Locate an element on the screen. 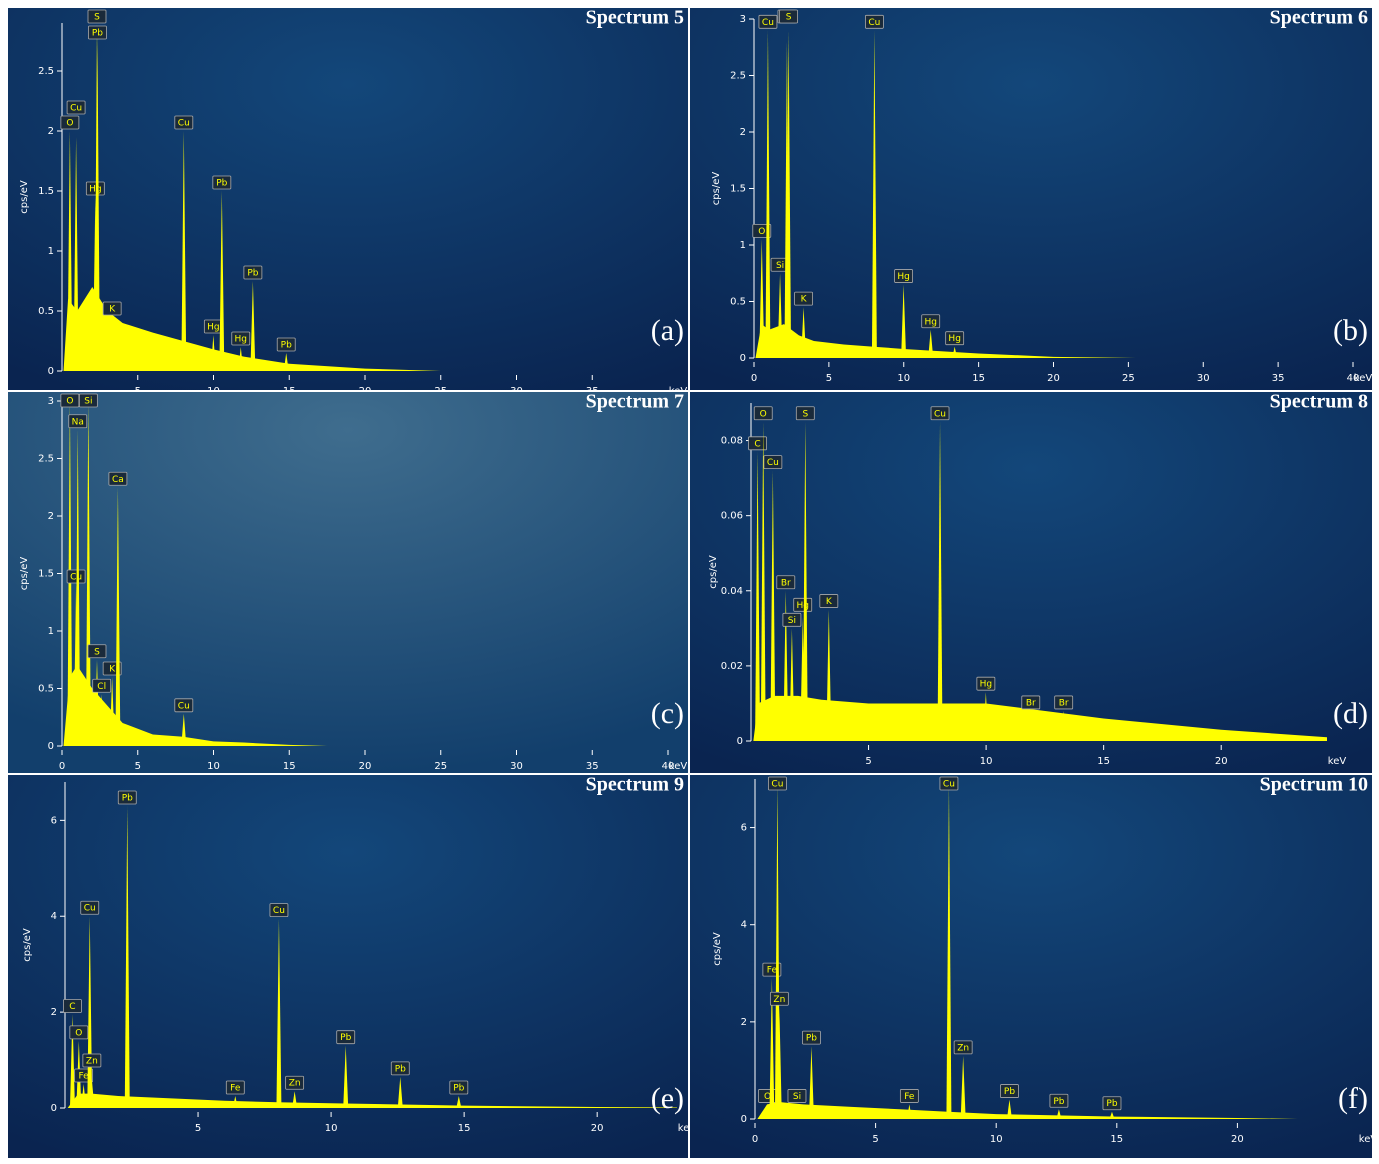 This screenshot has width=1379, height=1164. x-tick-label: 15 is located at coordinates (1103, 761).